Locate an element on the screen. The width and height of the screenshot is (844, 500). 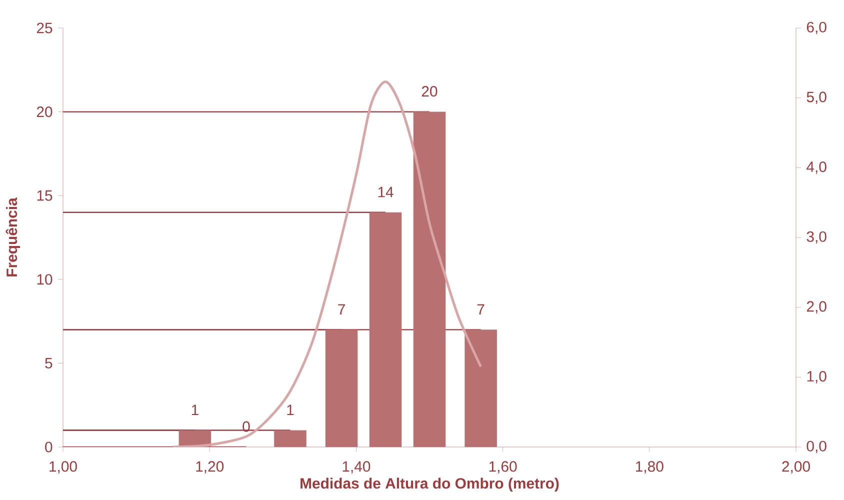
y2-tick-label: 0,0 is located at coordinates (816, 447).